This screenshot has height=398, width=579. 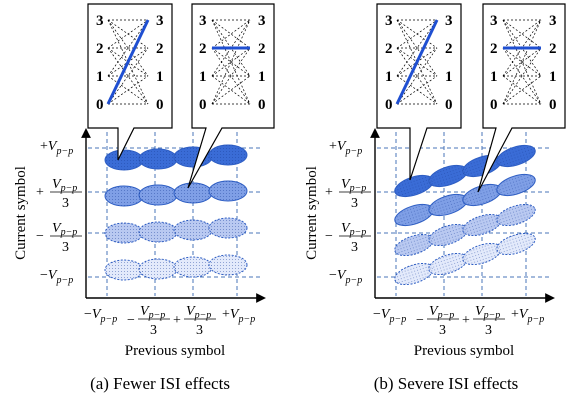 I want to click on panel-a-y-ticks: +Vp−p + Vp−p 3 − Vp−p 3 −Vp−p, so click(x=59, y=212).